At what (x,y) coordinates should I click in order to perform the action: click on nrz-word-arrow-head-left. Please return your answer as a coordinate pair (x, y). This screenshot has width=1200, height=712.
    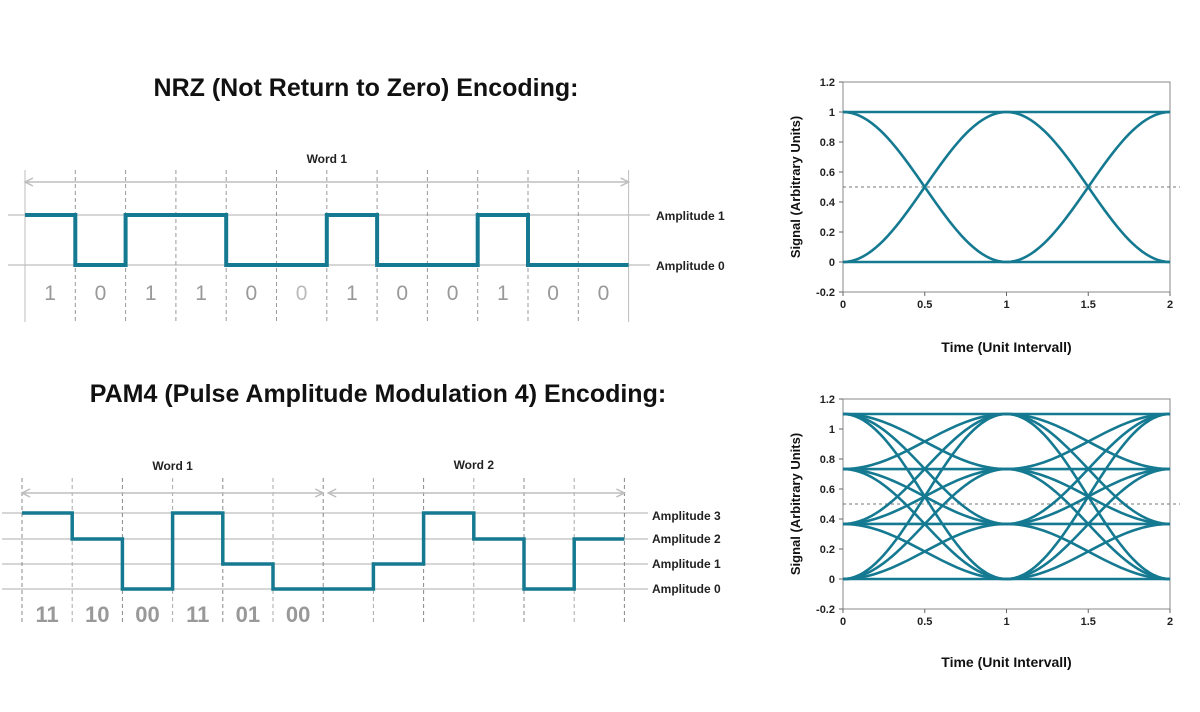
    Looking at the image, I should click on (28, 182).